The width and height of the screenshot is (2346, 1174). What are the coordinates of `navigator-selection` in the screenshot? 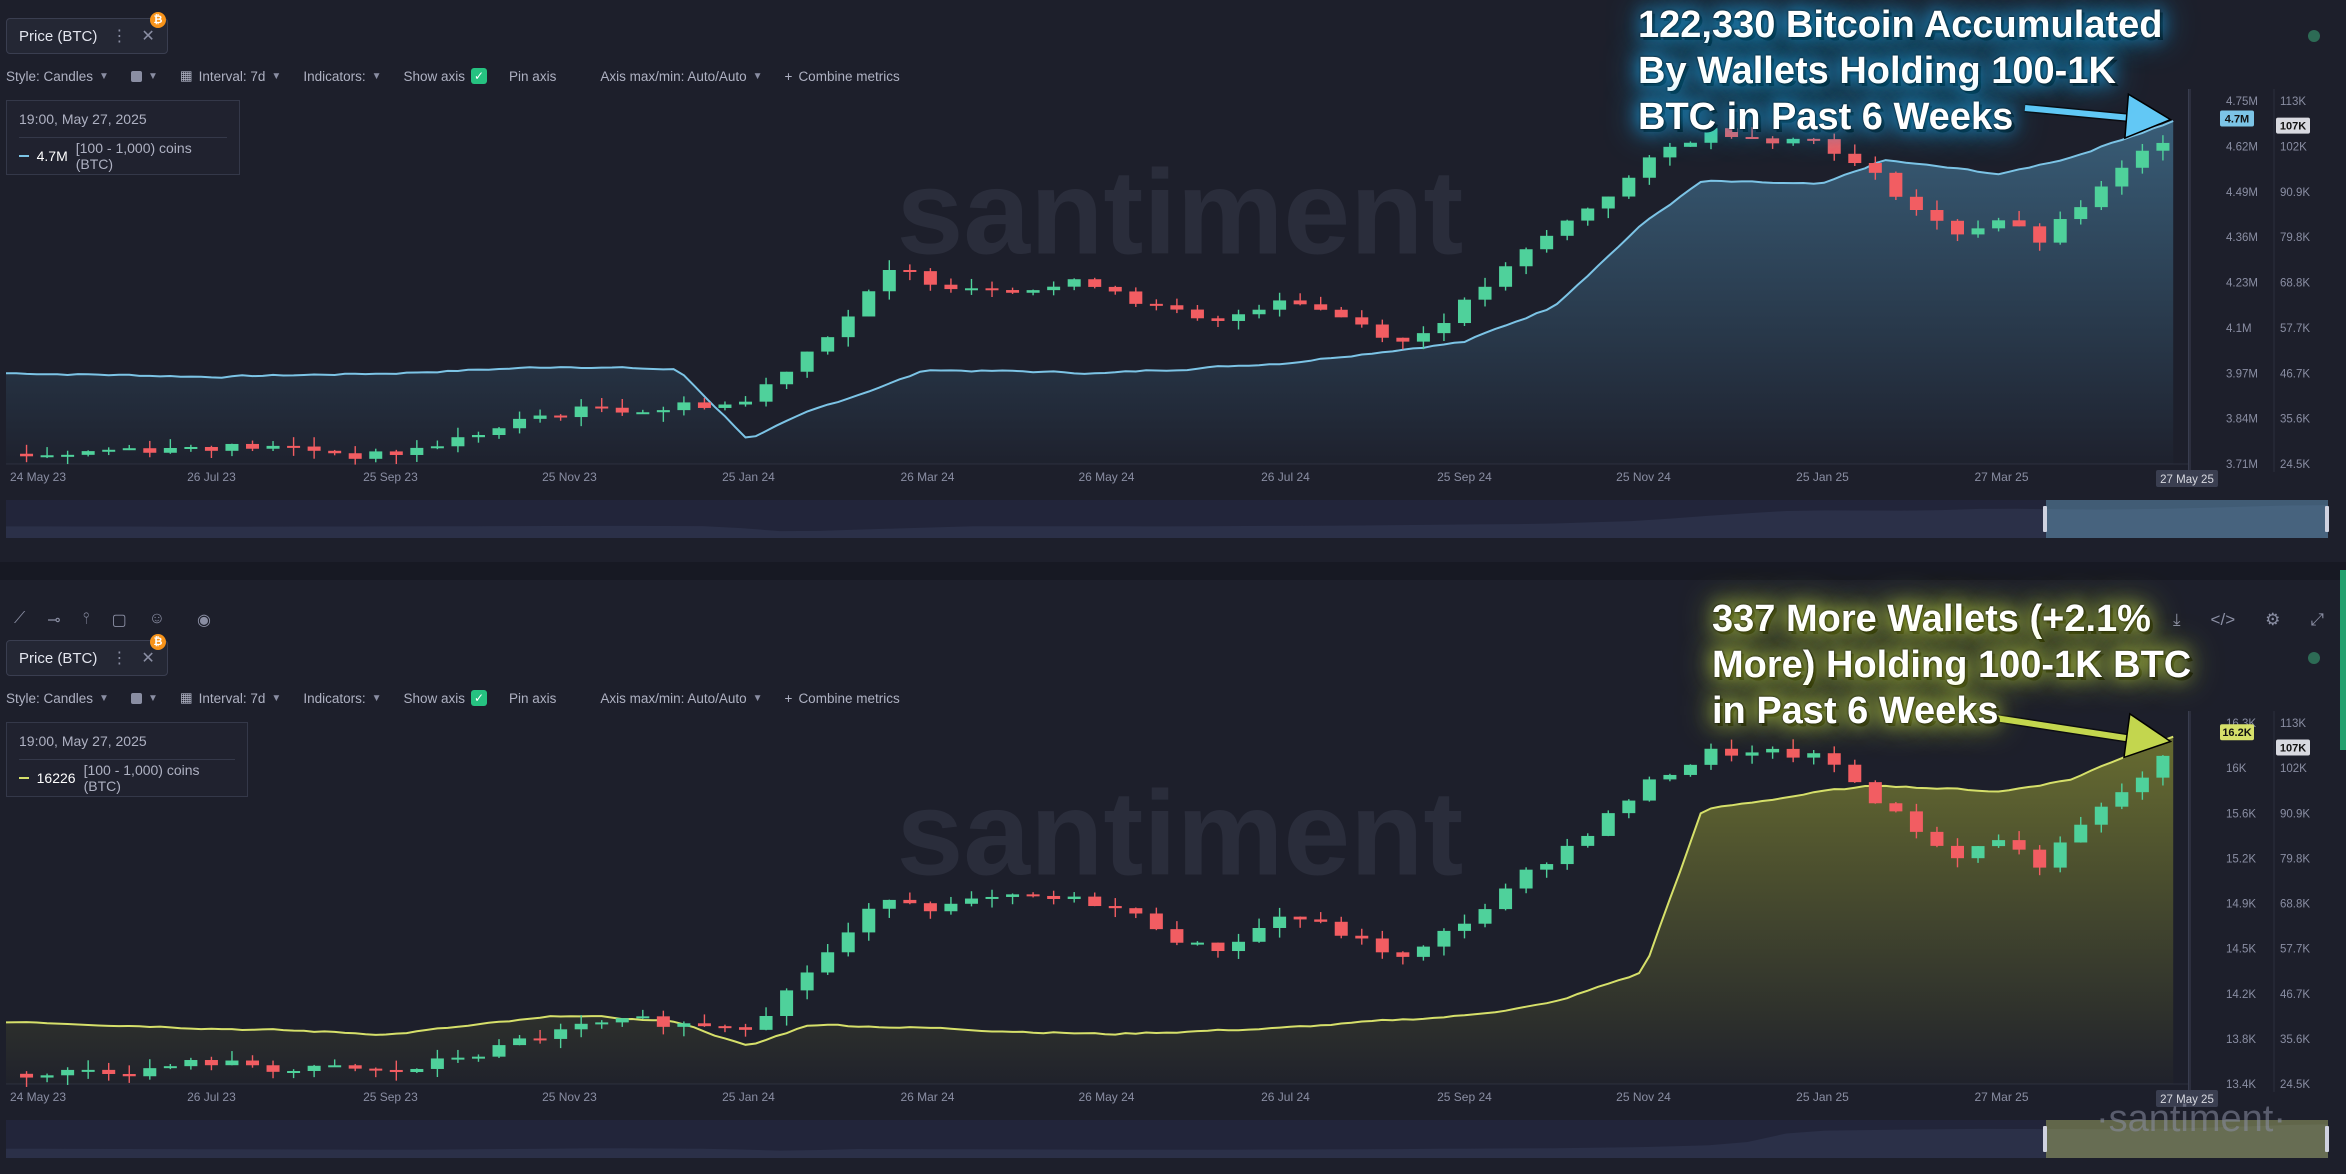 It's located at (2187, 519).